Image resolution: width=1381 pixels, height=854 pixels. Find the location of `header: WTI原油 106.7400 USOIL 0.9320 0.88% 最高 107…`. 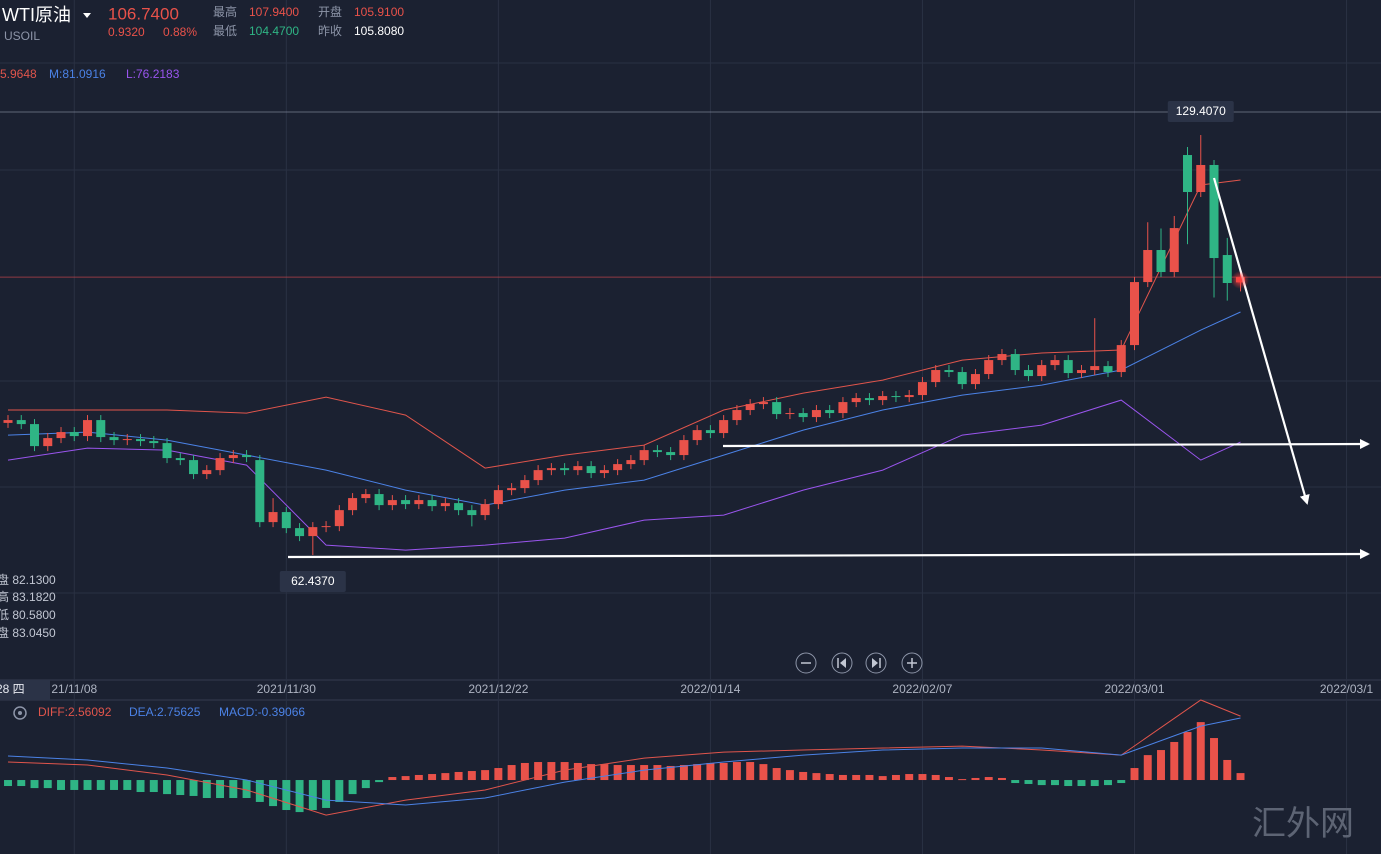

header: WTI原油 106.7400 USOIL 0.9320 0.88% 最高 107… is located at coordinates (202, 42).